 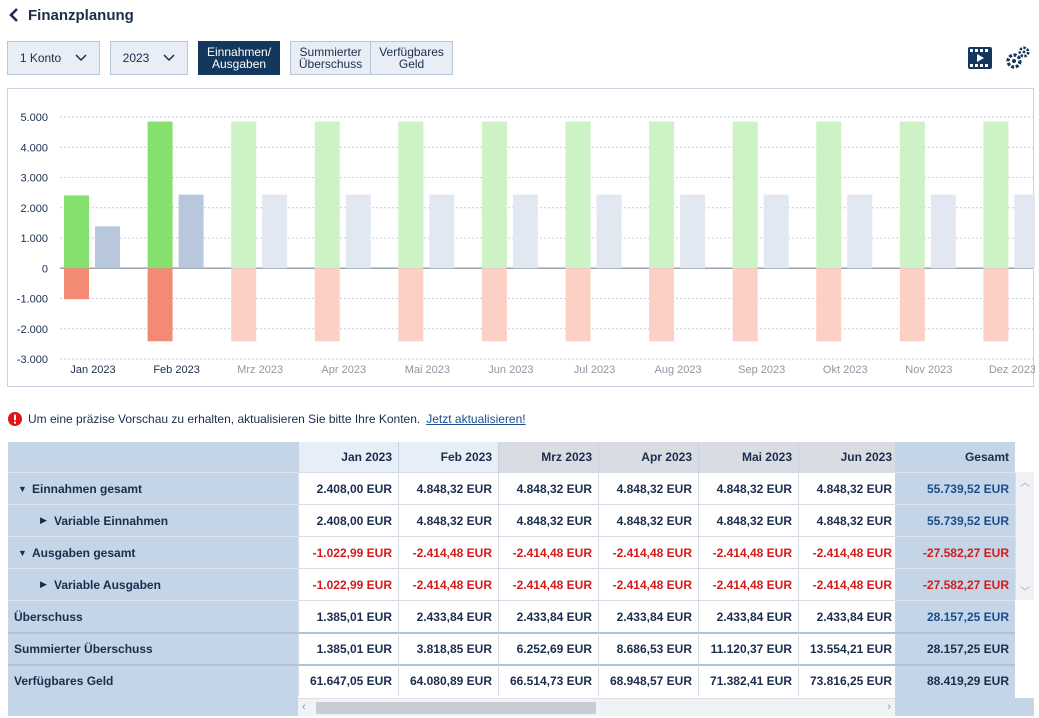 What do you see at coordinates (239, 58) in the screenshot?
I see `view-einnahmen-ausgaben: Einnahmen/ Ausgaben` at bounding box center [239, 58].